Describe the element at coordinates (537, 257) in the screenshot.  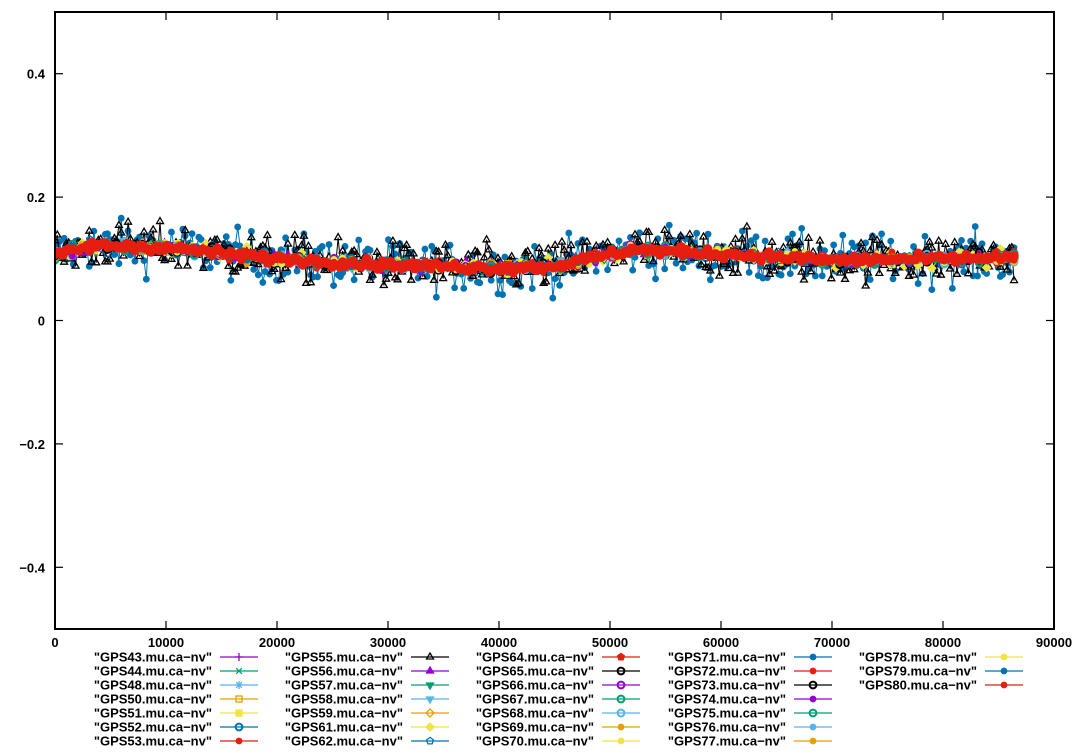
I see `series-band-top` at that location.